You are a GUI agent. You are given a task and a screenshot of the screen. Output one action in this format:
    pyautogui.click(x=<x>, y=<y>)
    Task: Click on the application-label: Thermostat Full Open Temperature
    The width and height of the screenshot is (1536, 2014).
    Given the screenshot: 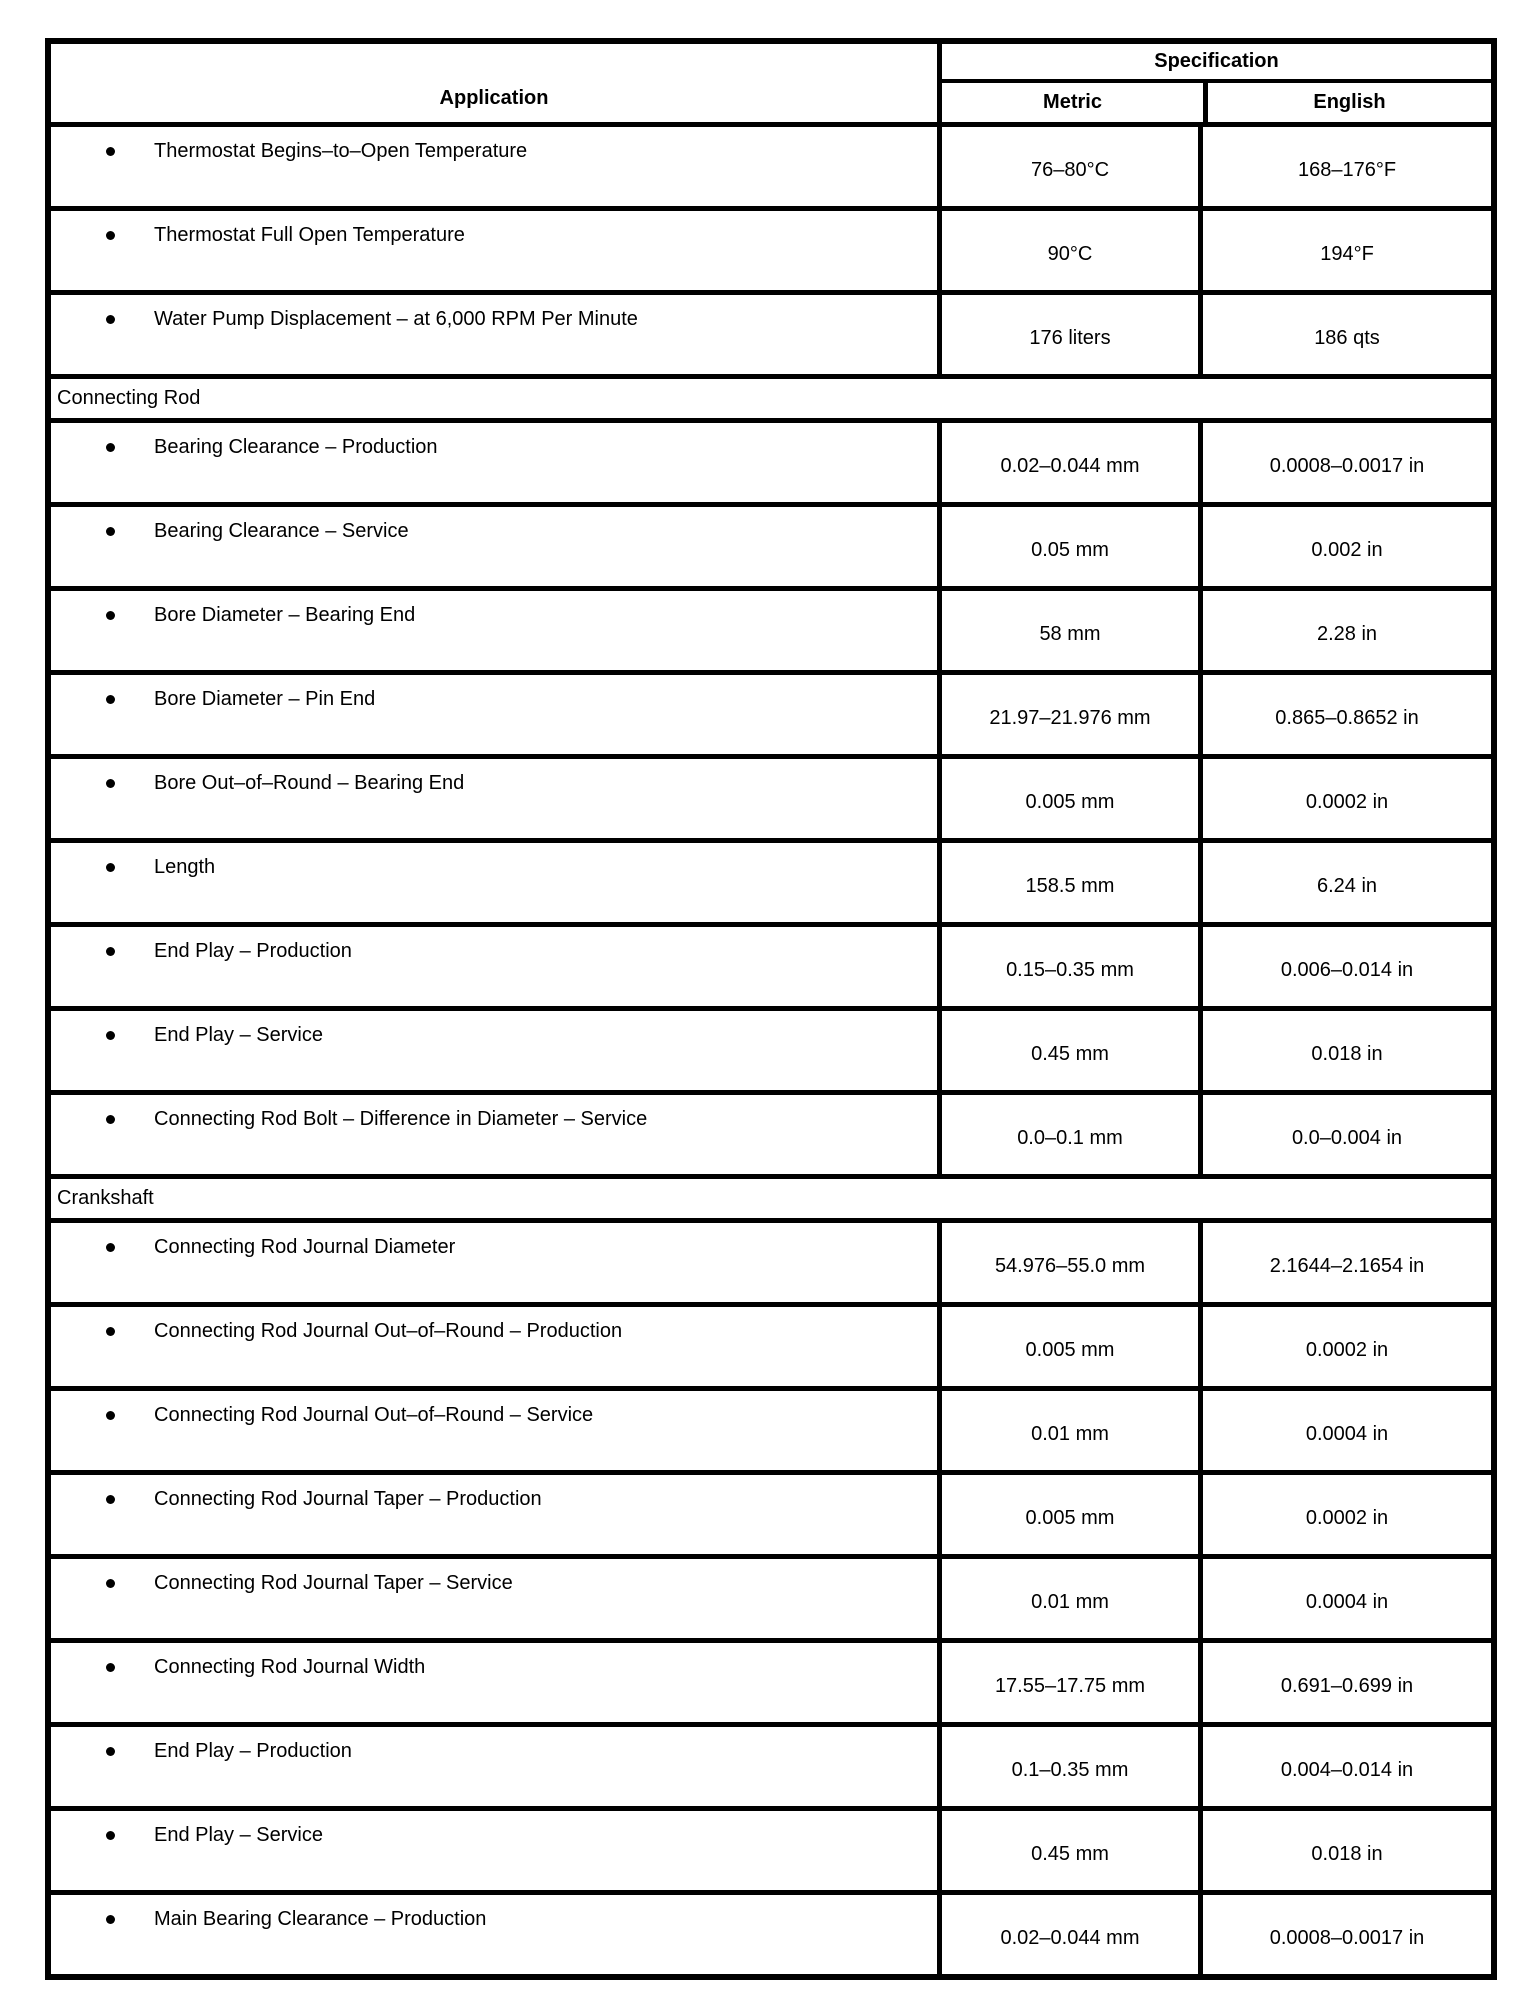 What is the action you would take?
    pyautogui.click(x=309, y=235)
    